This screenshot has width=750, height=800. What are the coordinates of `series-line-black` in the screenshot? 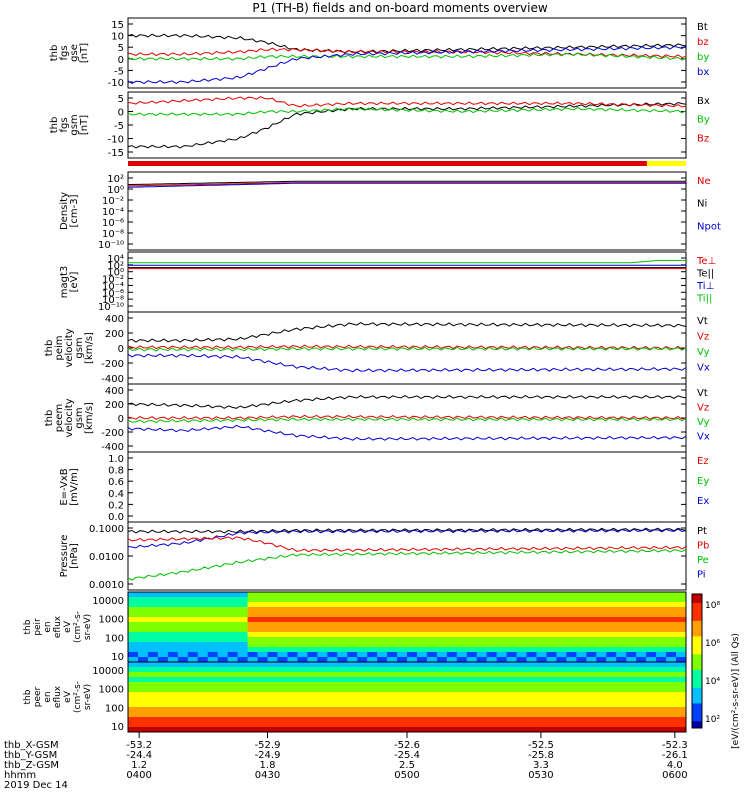 It's located at (407, 402).